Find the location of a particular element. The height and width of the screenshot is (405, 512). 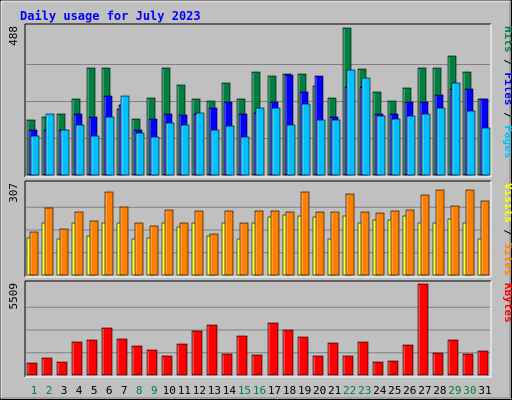

x-tick-day-11: 11 is located at coordinates (184, 390).